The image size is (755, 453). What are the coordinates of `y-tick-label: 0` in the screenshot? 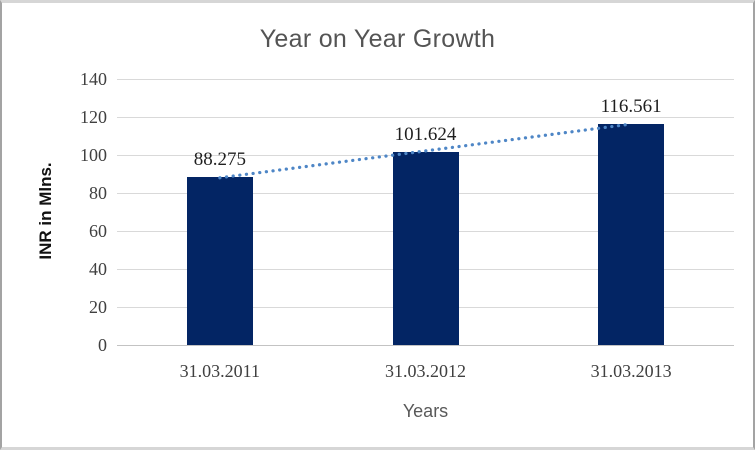 It's located at (102, 345).